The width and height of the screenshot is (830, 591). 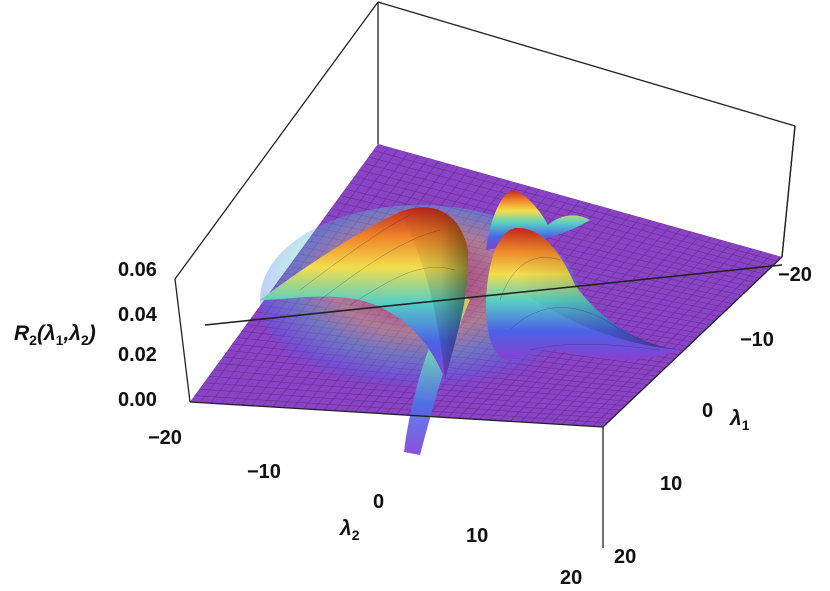 What do you see at coordinates (571, 578) in the screenshot?
I see `lambda2-tick-4: 20` at bounding box center [571, 578].